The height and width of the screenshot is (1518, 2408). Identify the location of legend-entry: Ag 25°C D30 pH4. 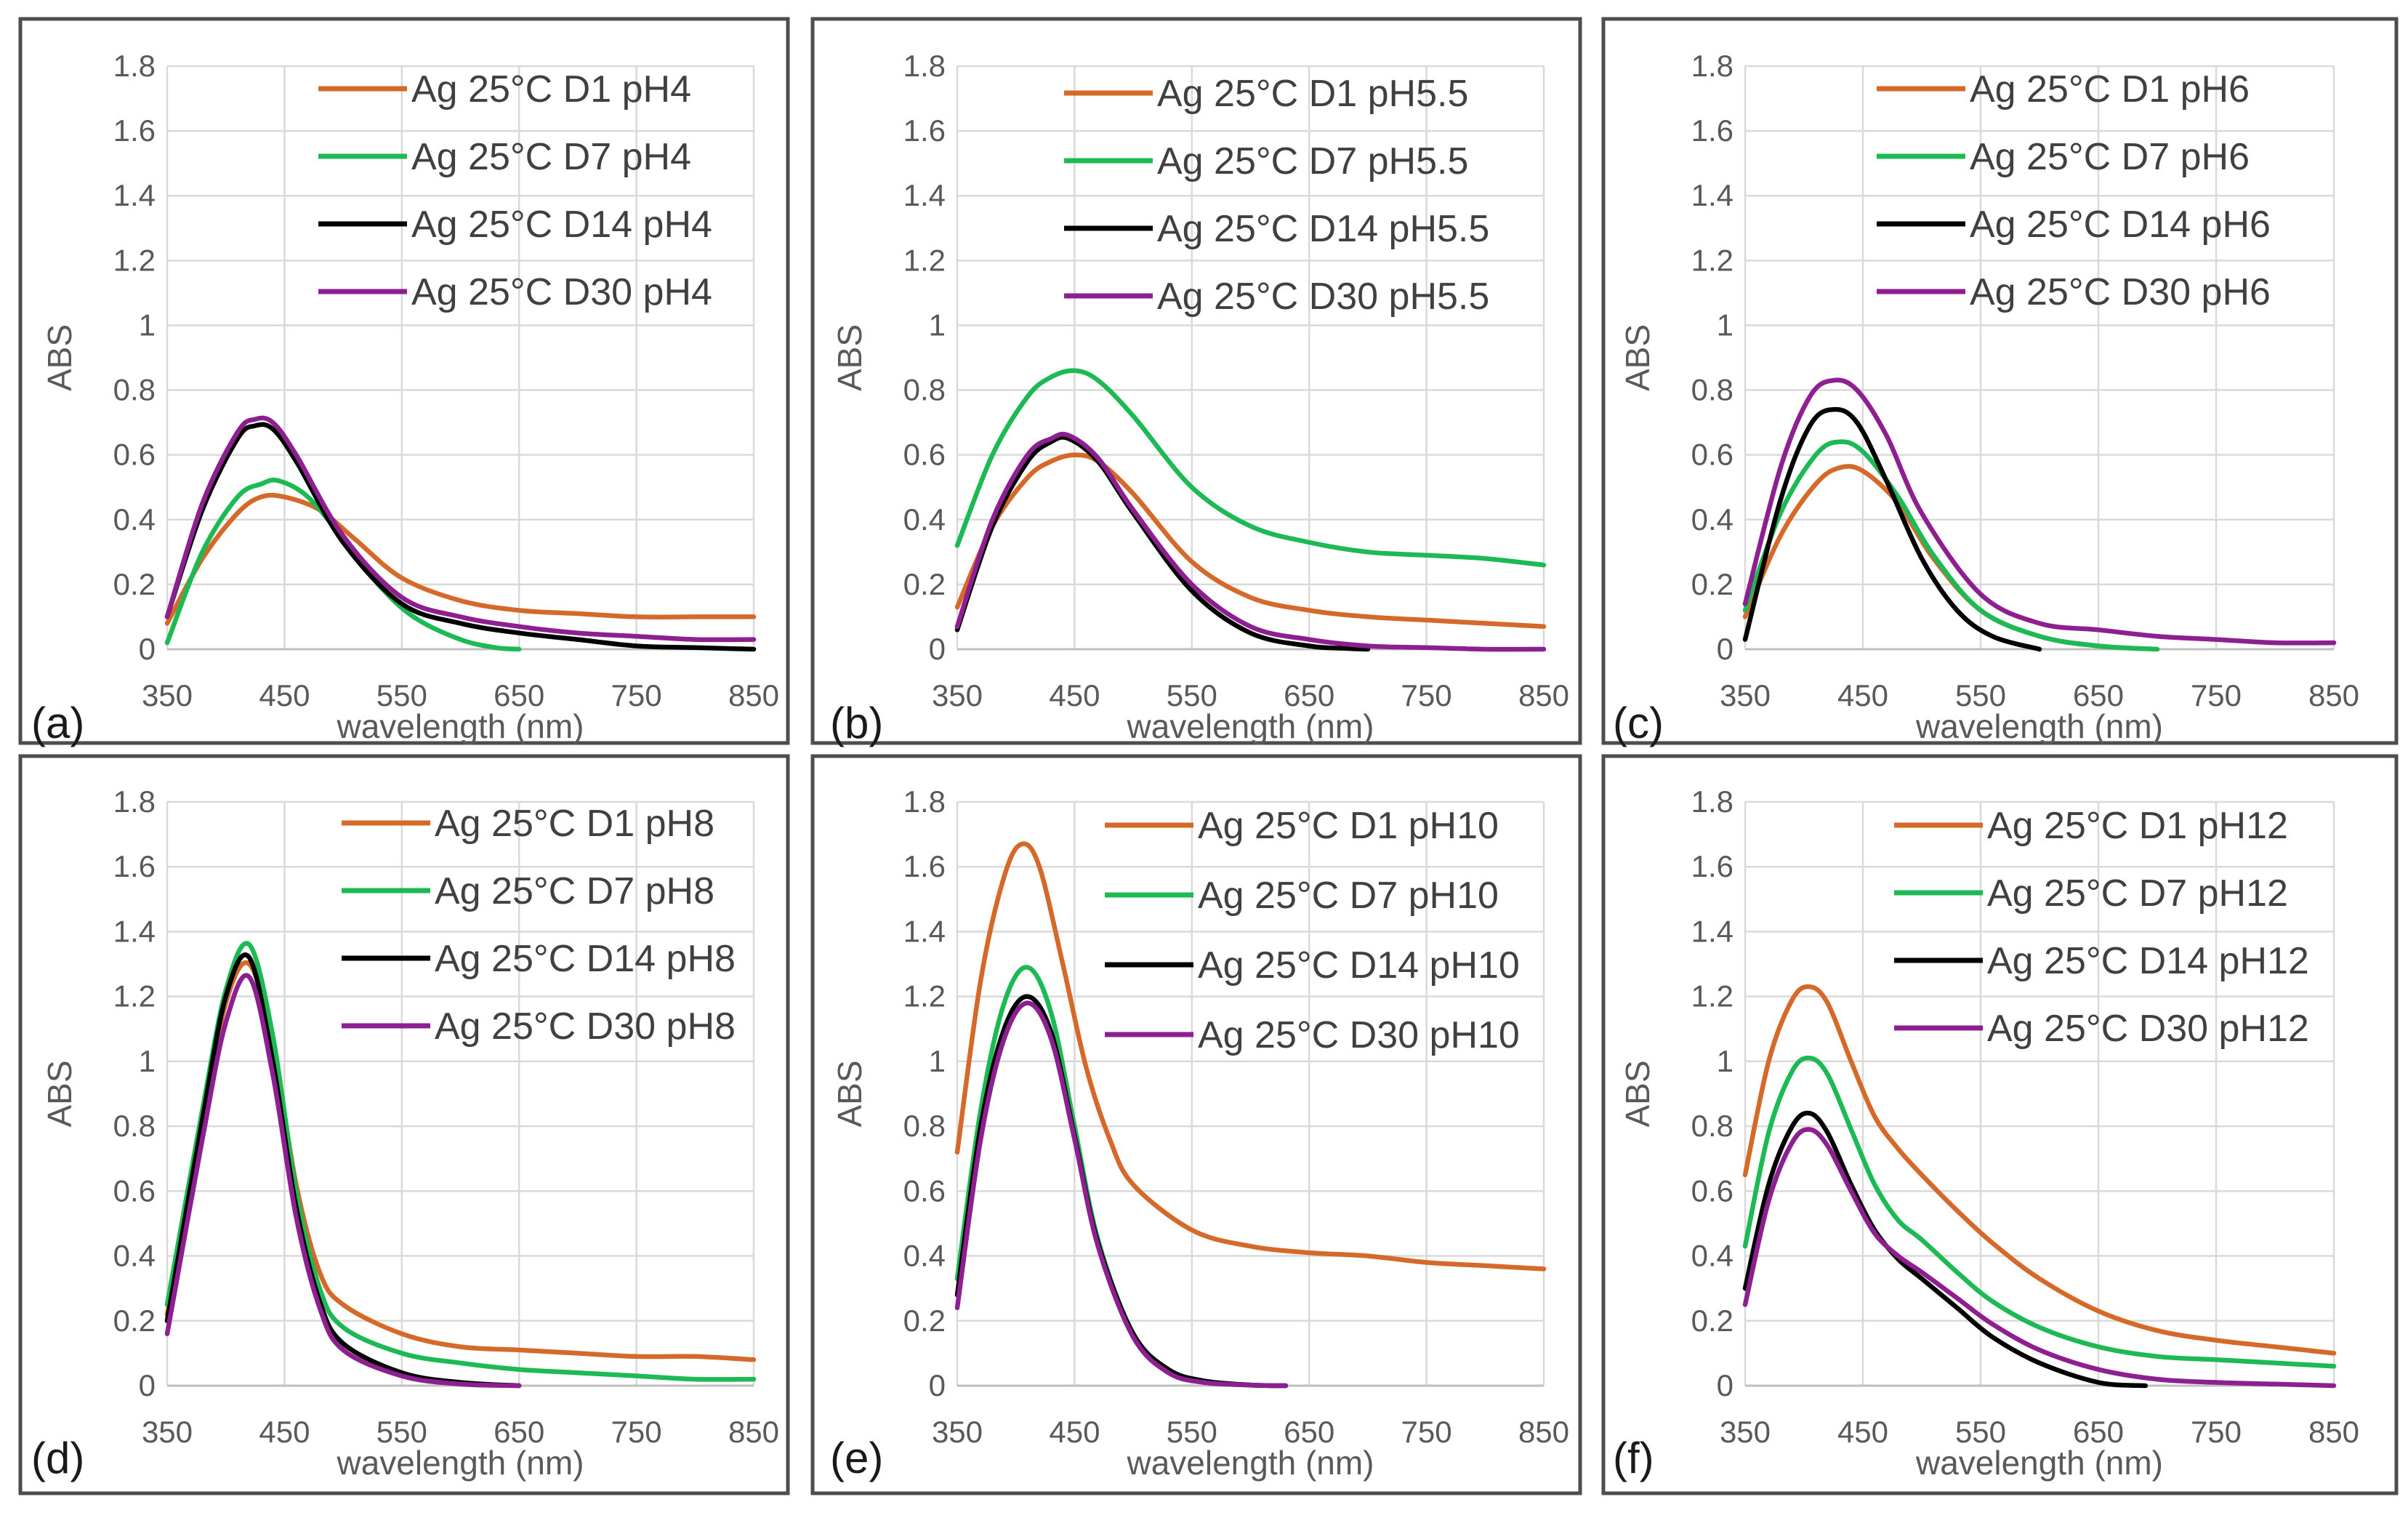
(561, 292).